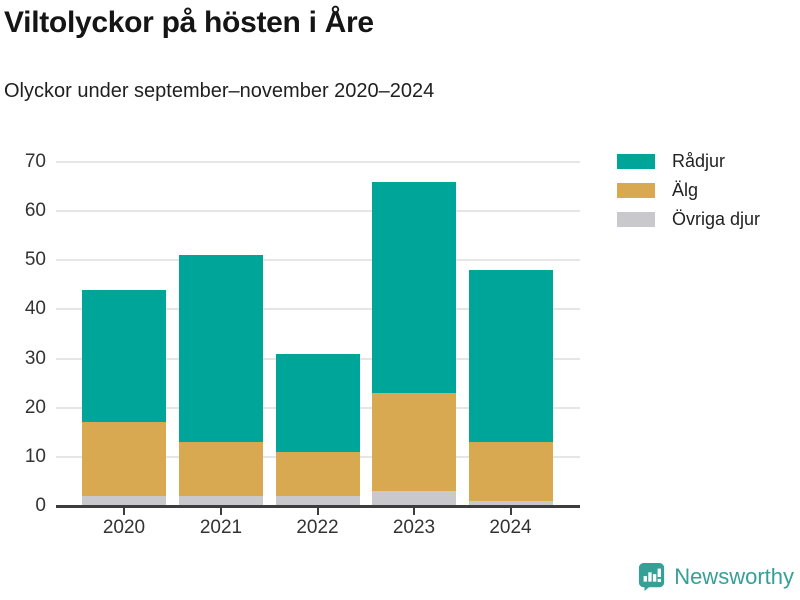 The width and height of the screenshot is (800, 600). Describe the element at coordinates (317, 402) in the screenshot. I see `bar-segment-radjur-2022` at that location.